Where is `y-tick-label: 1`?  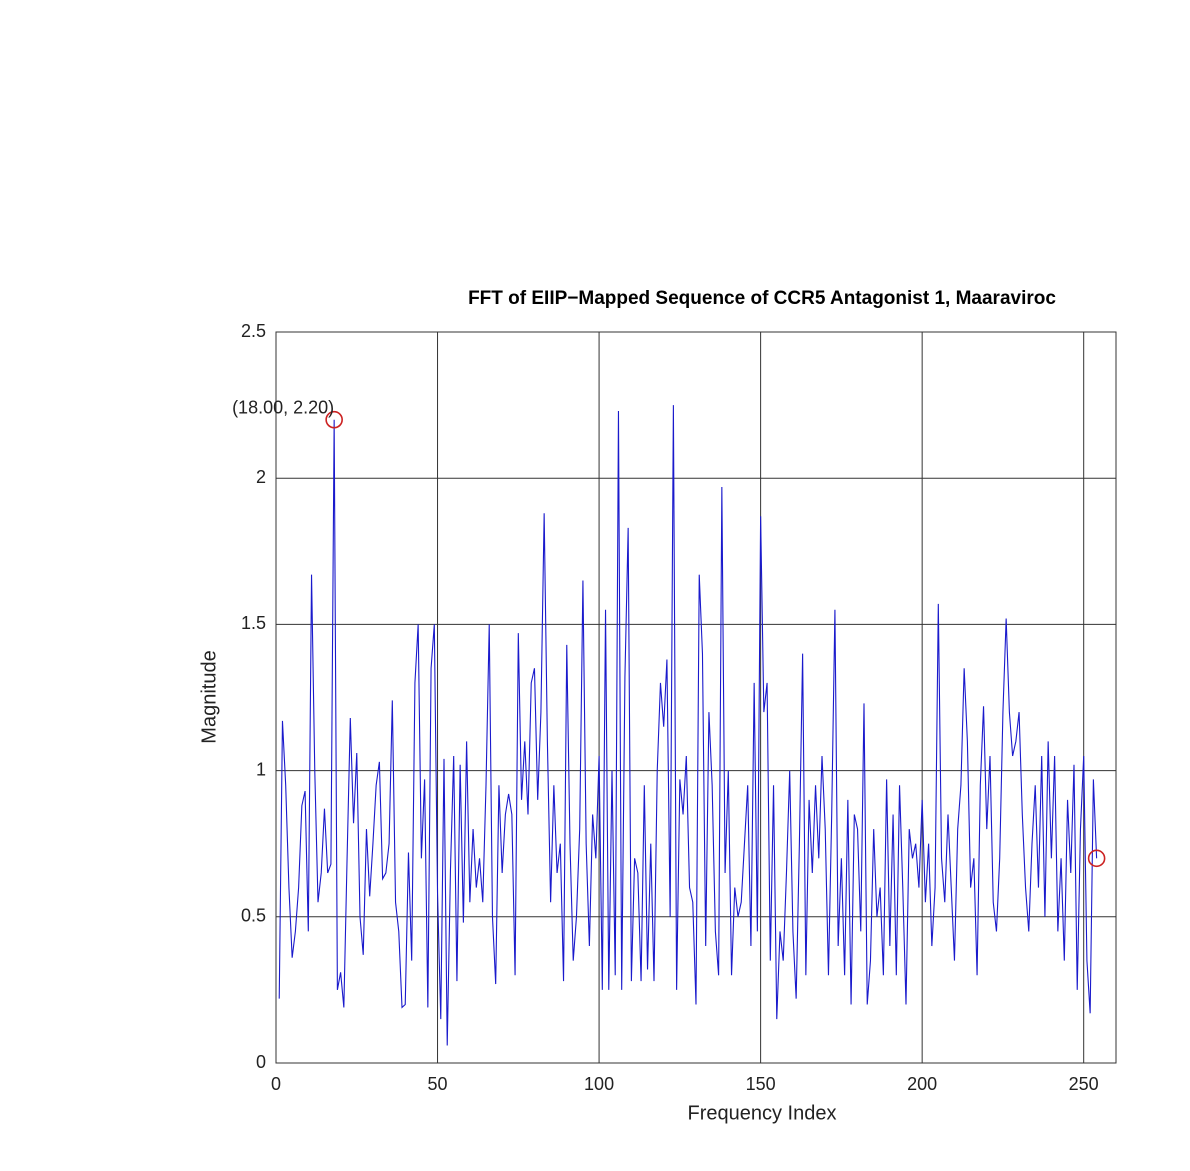 y-tick-label: 1 is located at coordinates (261, 769).